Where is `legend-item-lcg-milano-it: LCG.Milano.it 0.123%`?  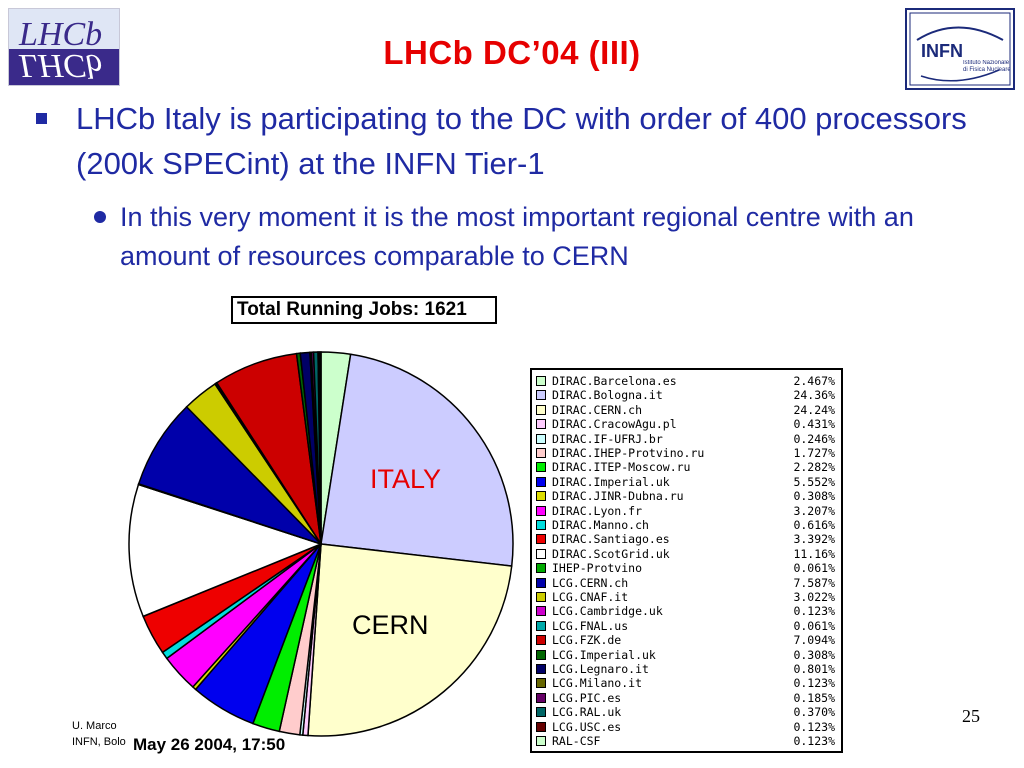 legend-item-lcg-milano-it: LCG.Milano.it 0.123% is located at coordinates (687, 683).